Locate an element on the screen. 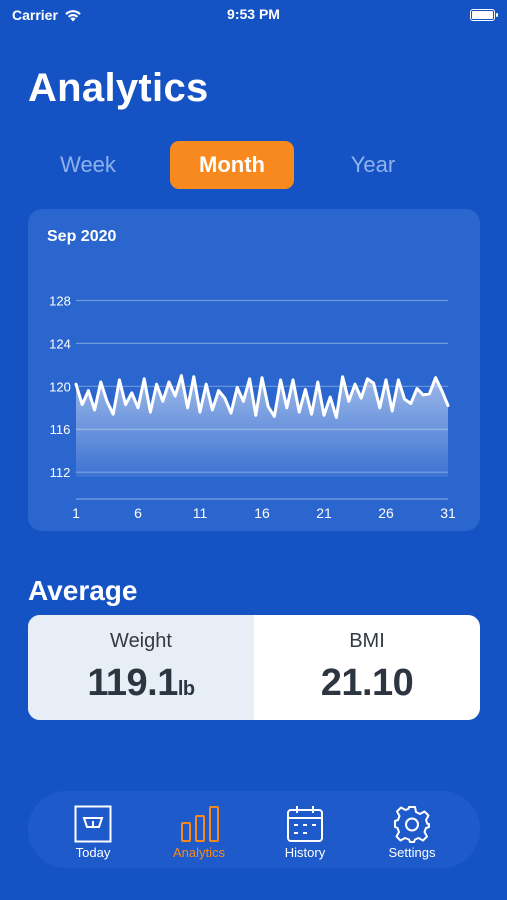 This screenshot has width=507, height=900. average-weight: Weight 119.1lb is located at coordinates (141, 667).